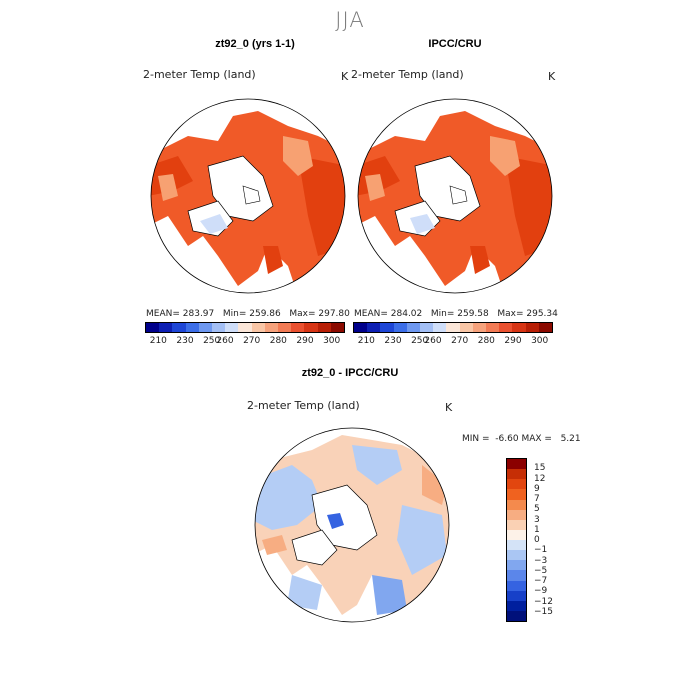 Image resolution: width=700 pixels, height=700 pixels. Describe the element at coordinates (541, 550) in the screenshot. I see `diff-colorbar-tick-label: −1` at that location.